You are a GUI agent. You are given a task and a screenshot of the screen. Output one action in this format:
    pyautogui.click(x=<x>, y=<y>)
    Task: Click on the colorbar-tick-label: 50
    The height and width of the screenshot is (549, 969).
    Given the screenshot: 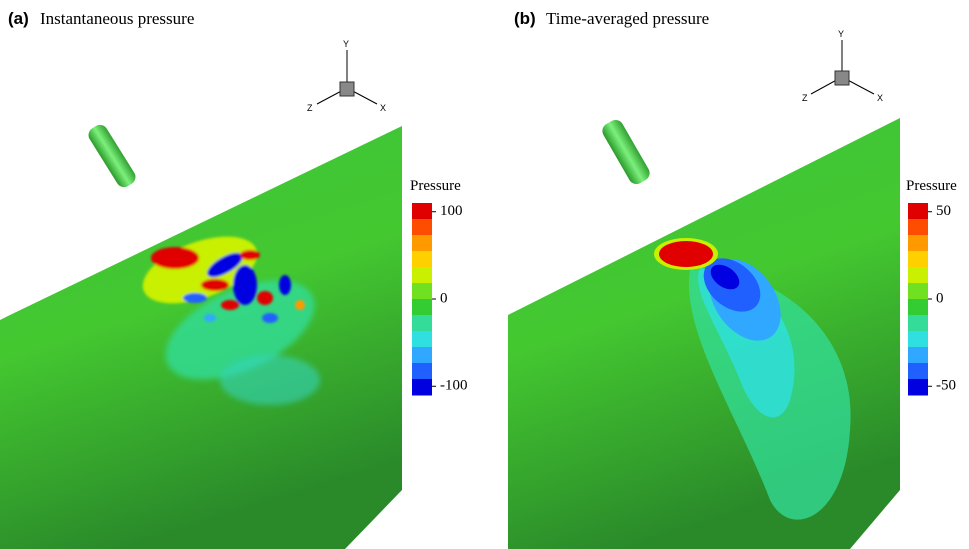 What is the action you would take?
    pyautogui.click(x=943, y=211)
    